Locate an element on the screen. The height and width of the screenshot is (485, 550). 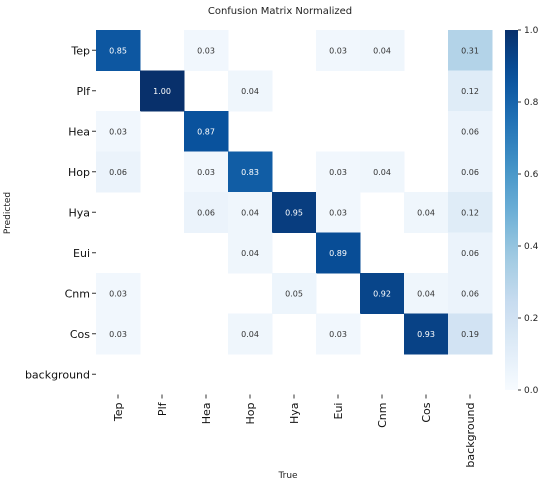
cell-Eui-Eui is located at coordinates (338, 253).